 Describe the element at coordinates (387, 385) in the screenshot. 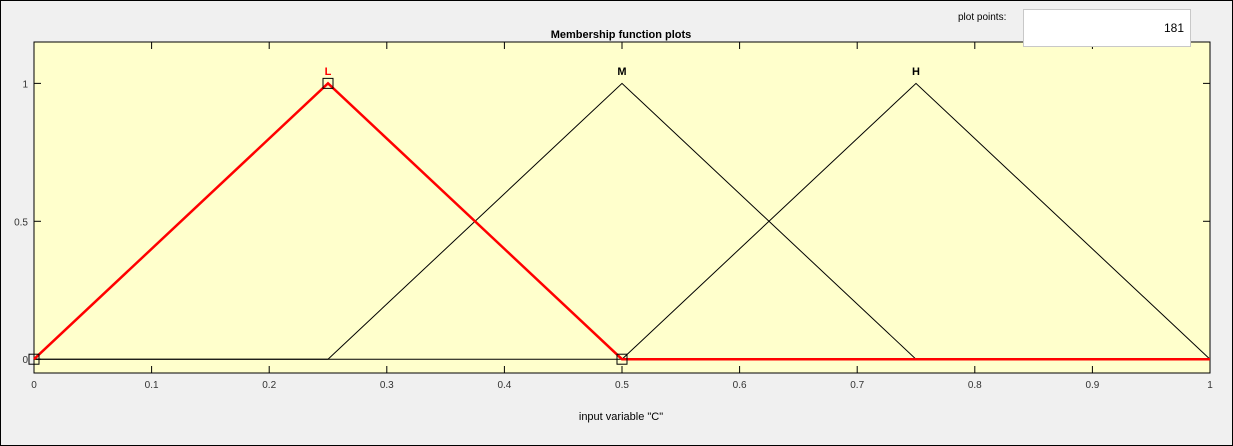

I see `x-tick-label: 0.3` at that location.